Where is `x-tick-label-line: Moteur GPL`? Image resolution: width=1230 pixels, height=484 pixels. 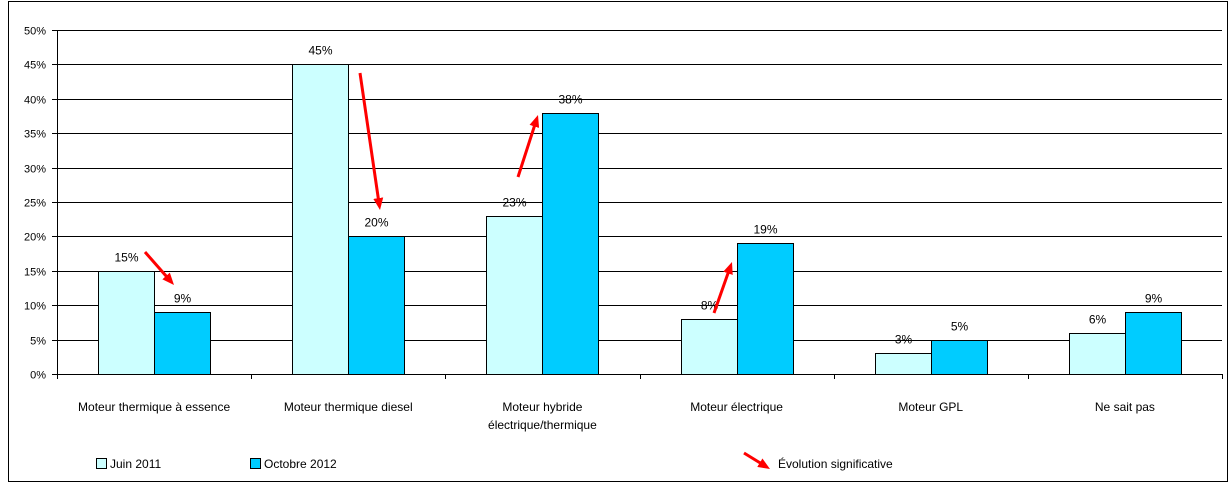 x-tick-label-line: Moteur GPL is located at coordinates (930, 407).